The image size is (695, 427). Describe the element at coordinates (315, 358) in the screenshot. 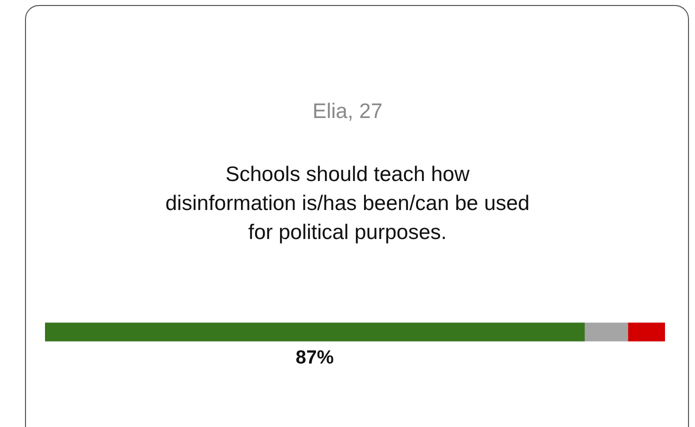

I see `data-label: 87%` at that location.